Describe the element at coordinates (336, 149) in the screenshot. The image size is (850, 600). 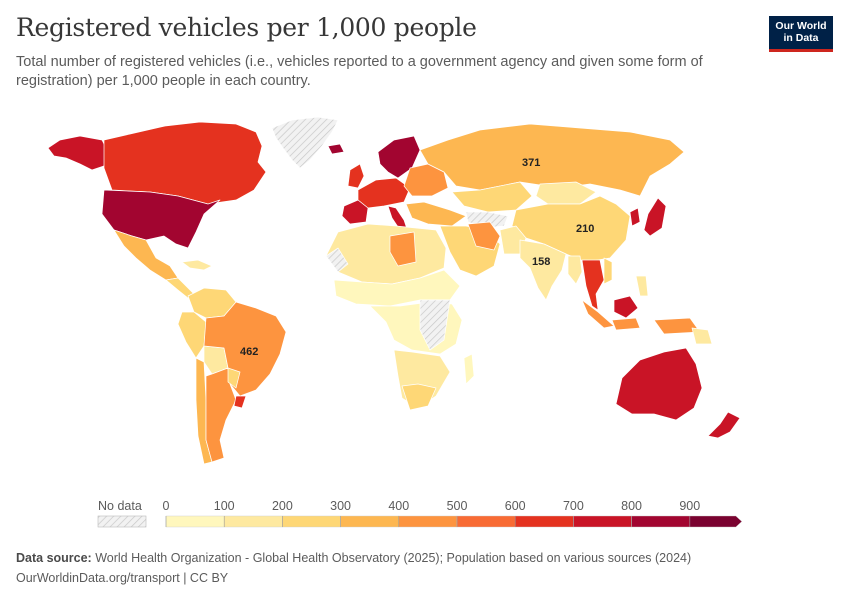
I see `country-iceland` at that location.